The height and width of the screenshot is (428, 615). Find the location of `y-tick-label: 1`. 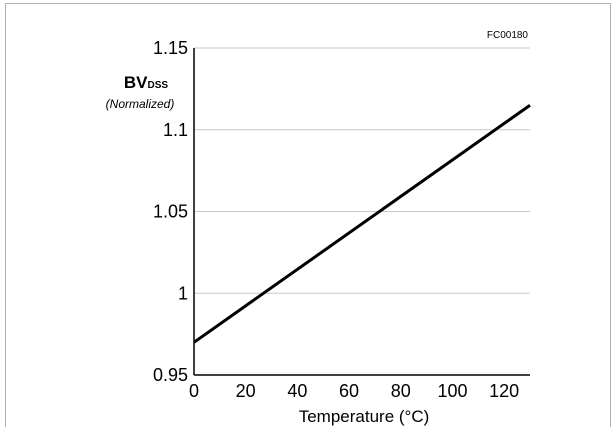

y-tick-label: 1 is located at coordinates (183, 293).